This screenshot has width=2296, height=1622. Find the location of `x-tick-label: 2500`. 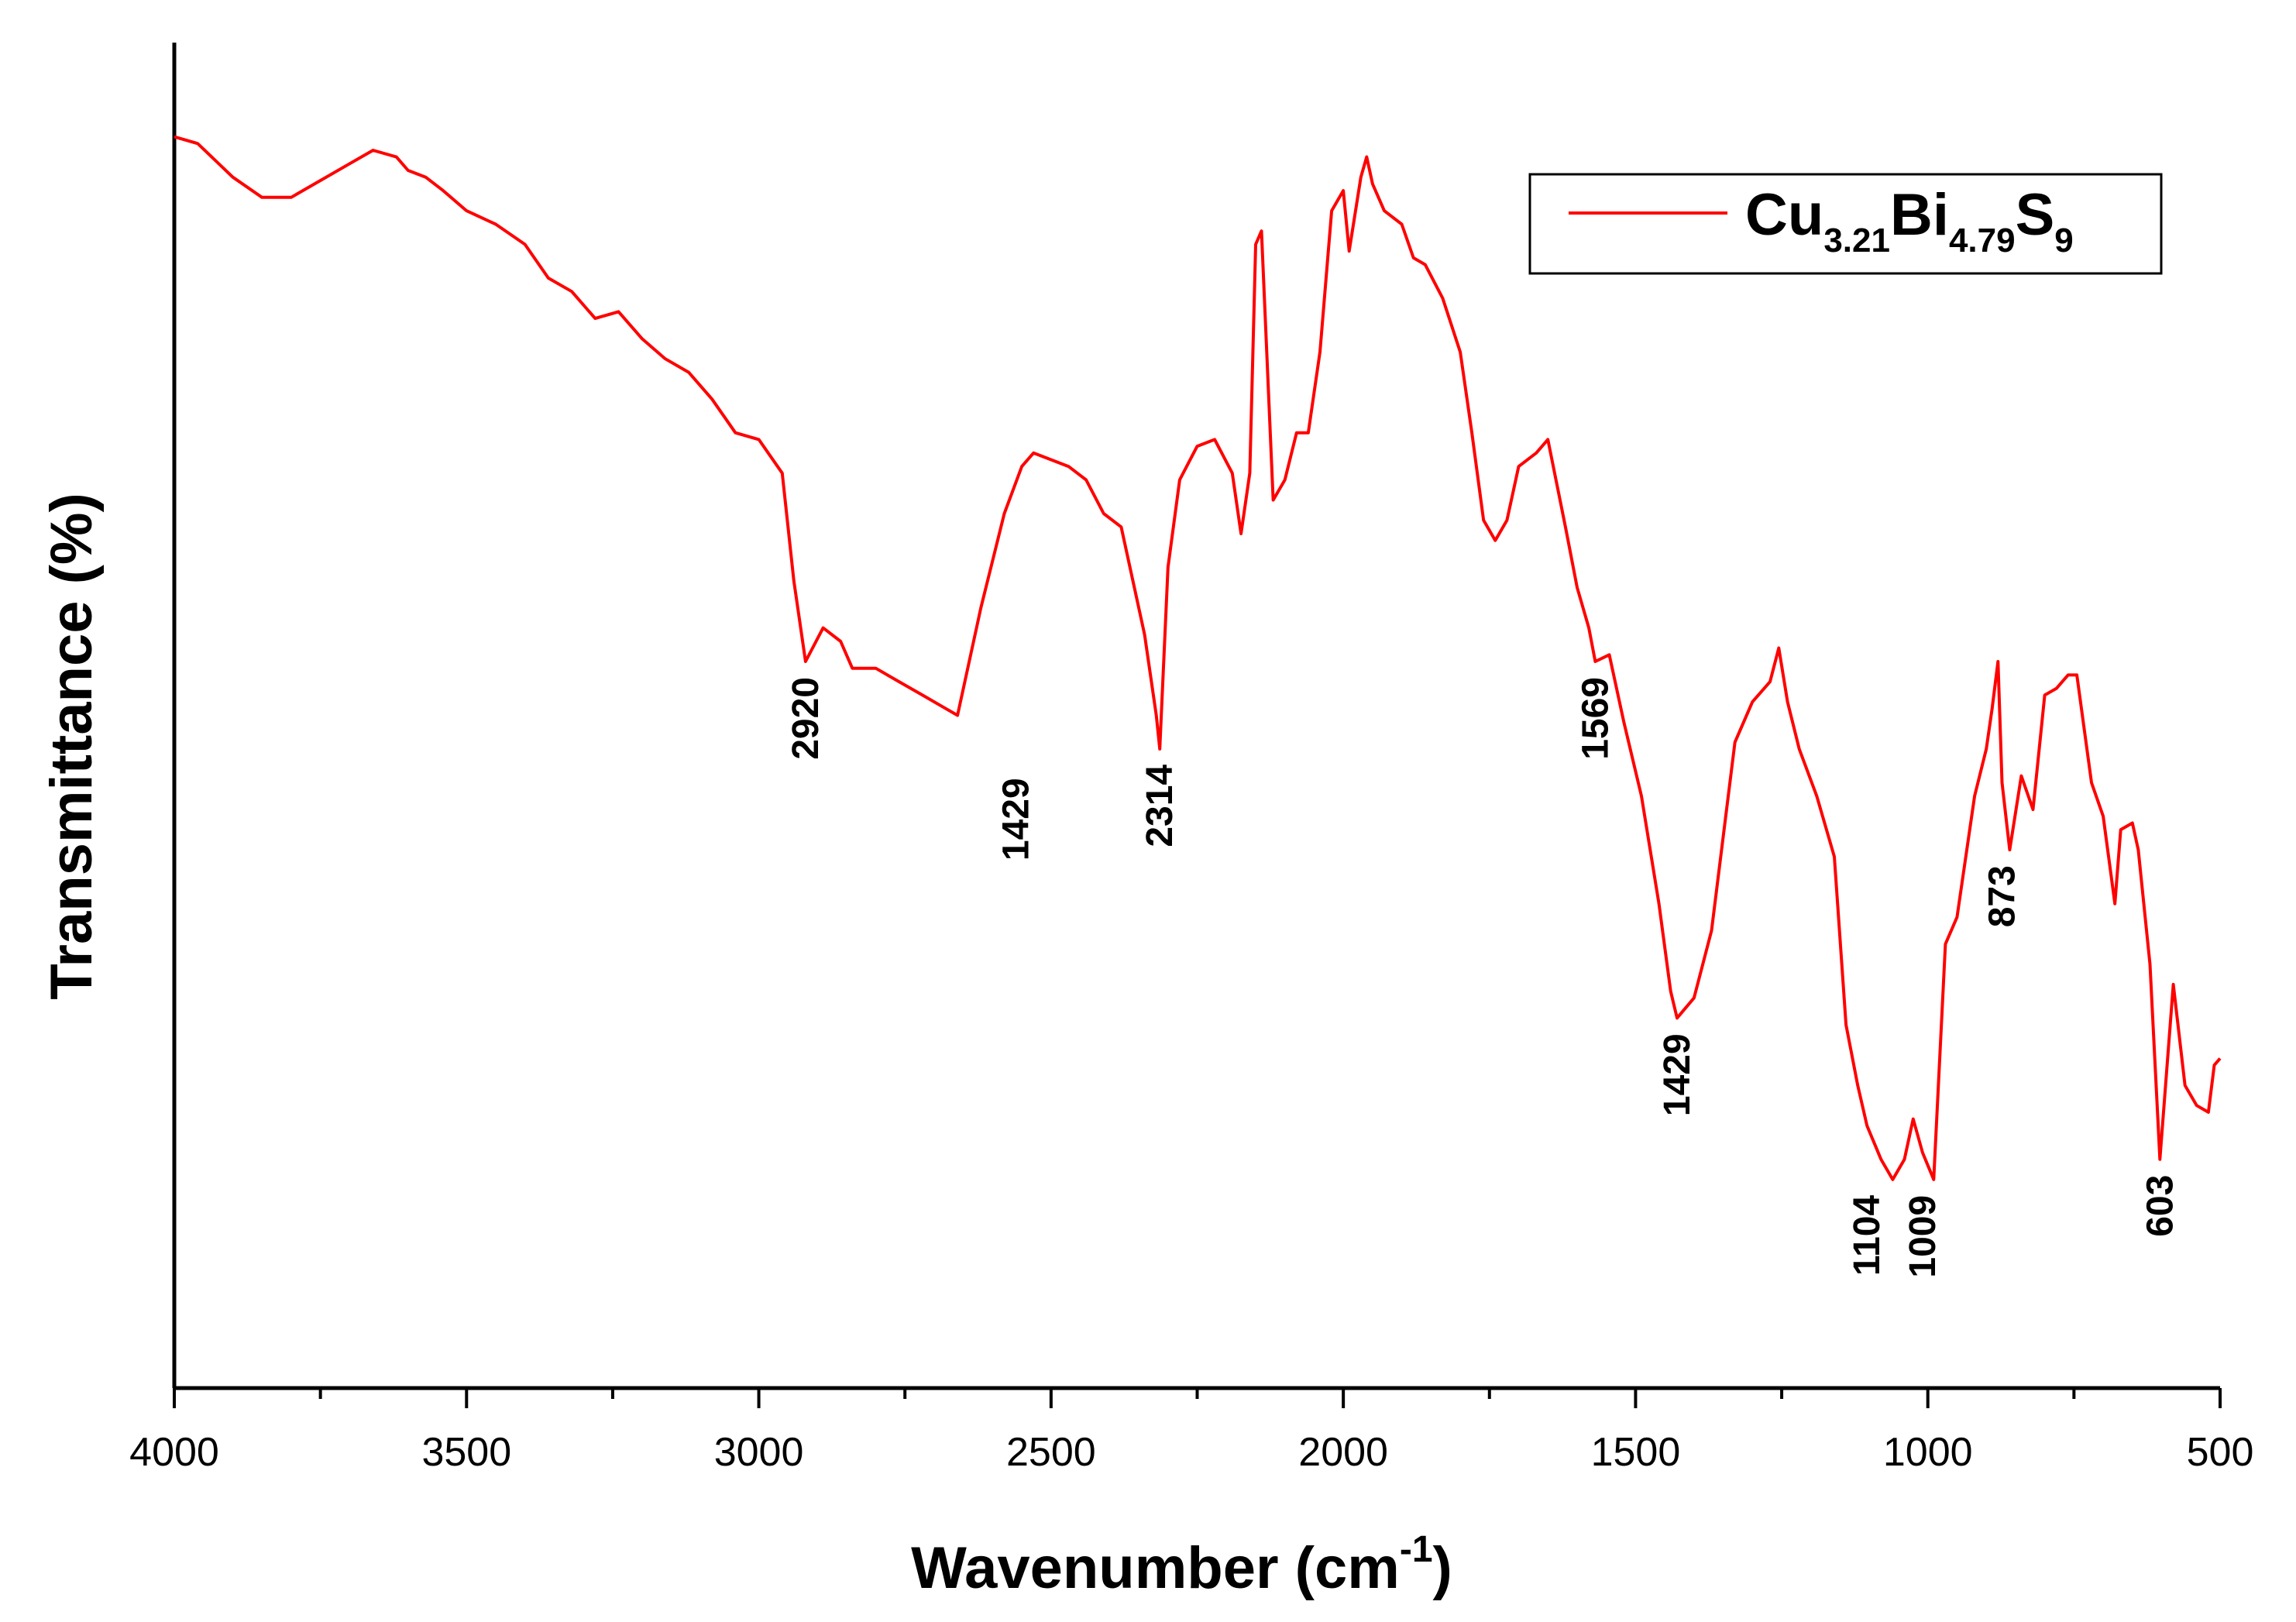

x-tick-label: 2500 is located at coordinates (1051, 1452).